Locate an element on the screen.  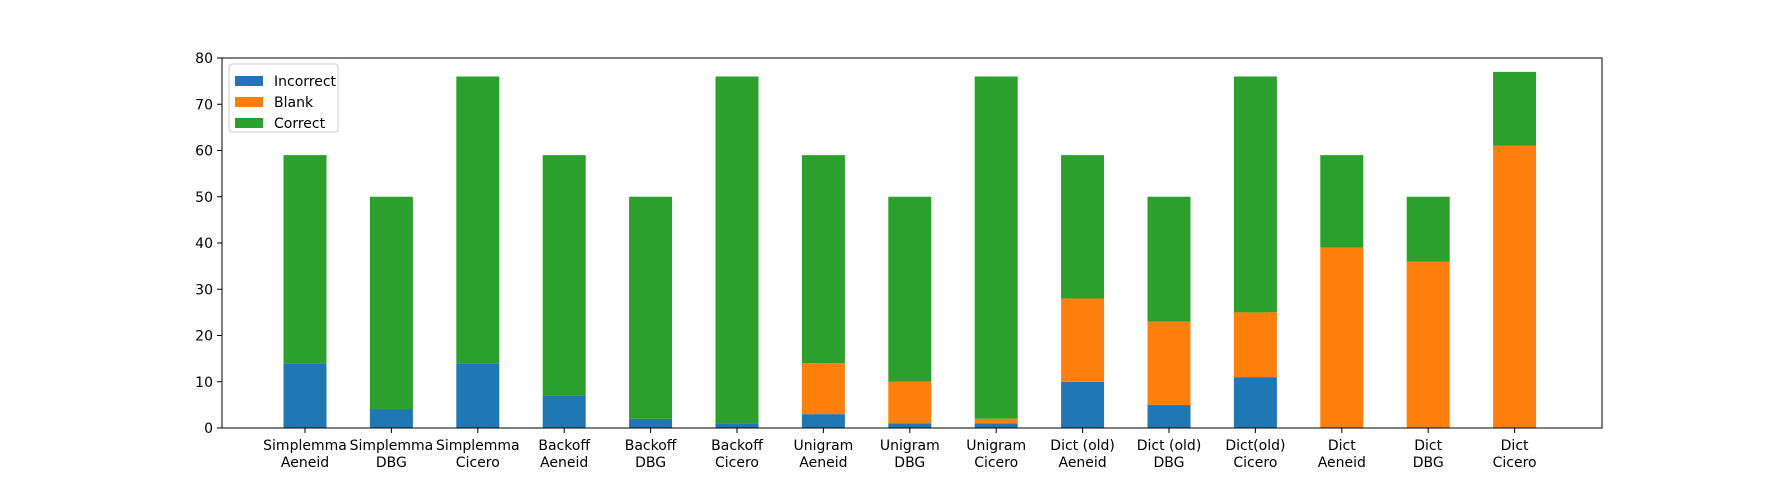
legend-label-blank: Blank is located at coordinates (294, 103).